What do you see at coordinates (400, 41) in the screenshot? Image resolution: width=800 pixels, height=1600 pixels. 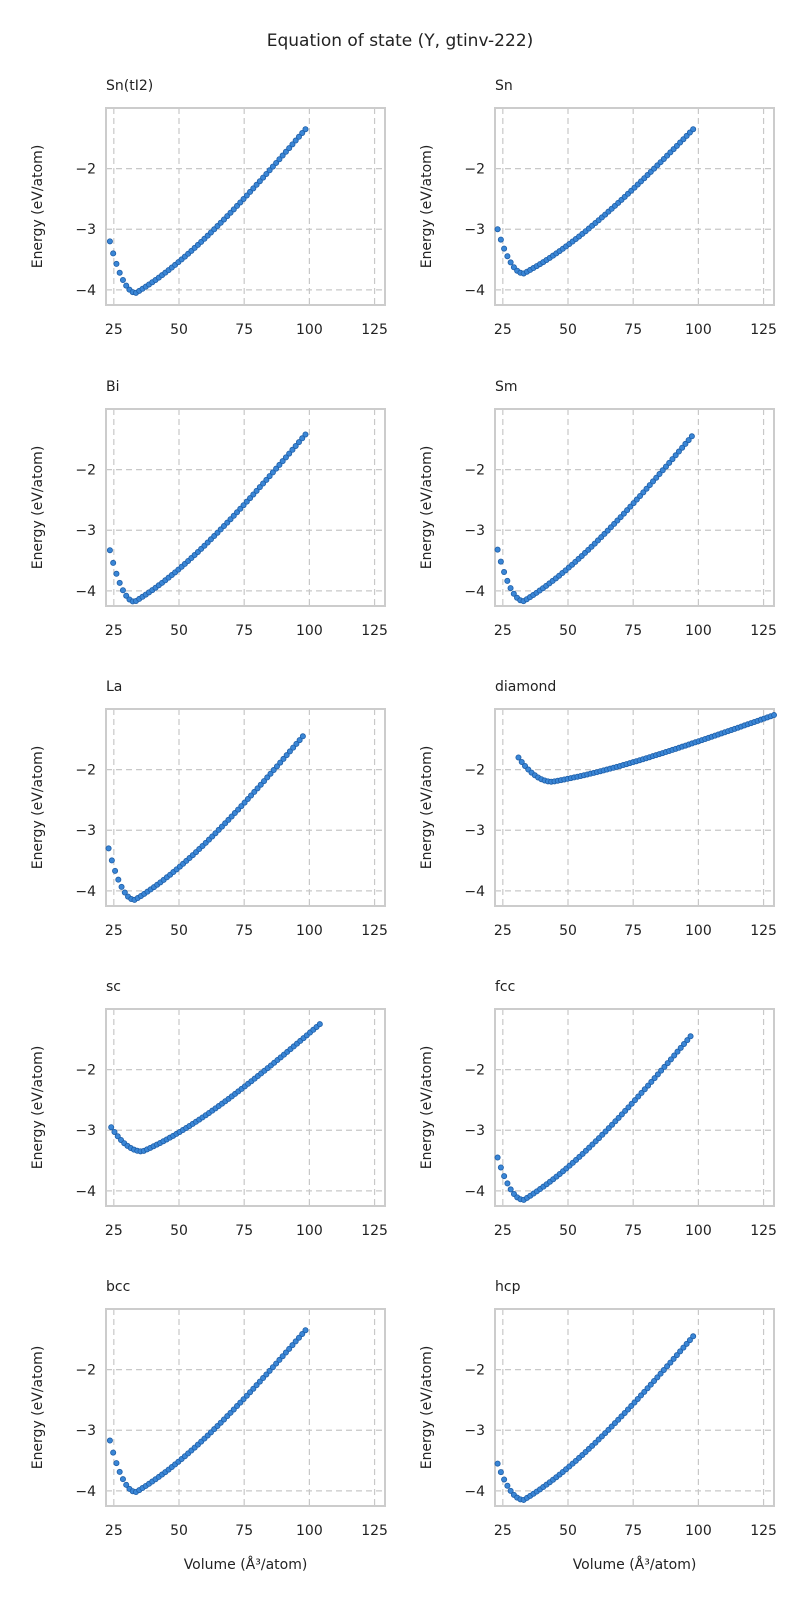 I see `figure-title: Equation of state (Y, gtinv-222)` at bounding box center [400, 41].